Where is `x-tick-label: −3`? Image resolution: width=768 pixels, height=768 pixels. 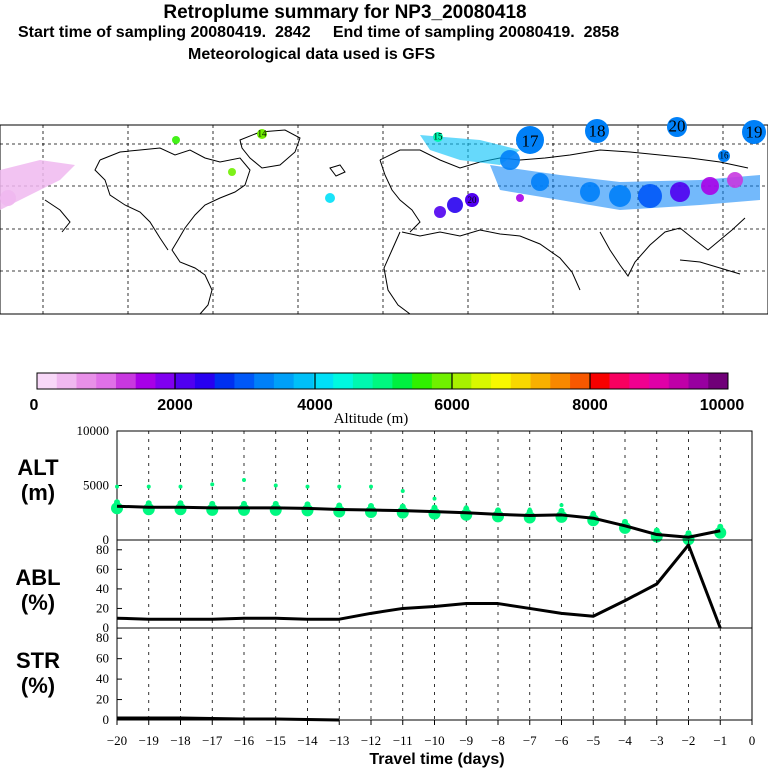
x-tick-label: −3 is located at coordinates (657, 740).